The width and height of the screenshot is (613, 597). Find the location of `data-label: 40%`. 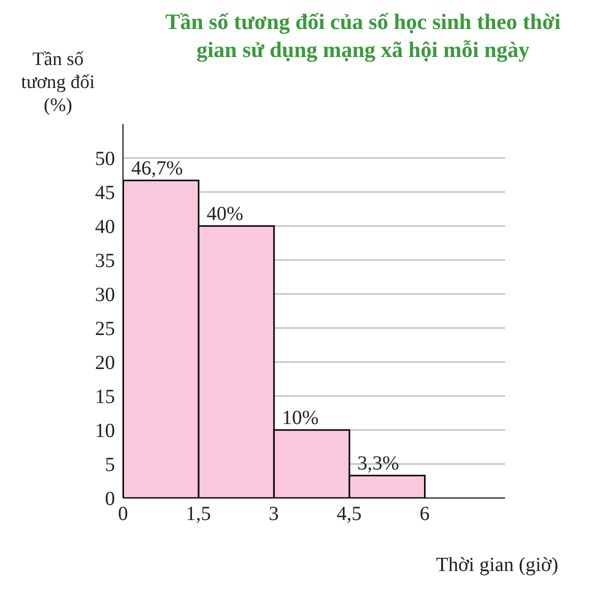

data-label: 40% is located at coordinates (225, 214).